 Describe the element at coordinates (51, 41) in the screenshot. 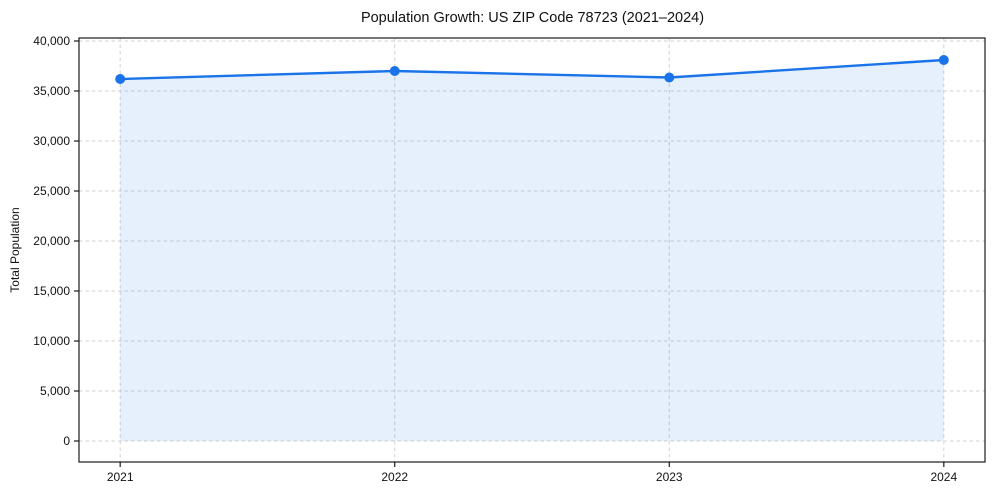

I see `y-tick-label: 40,000` at that location.